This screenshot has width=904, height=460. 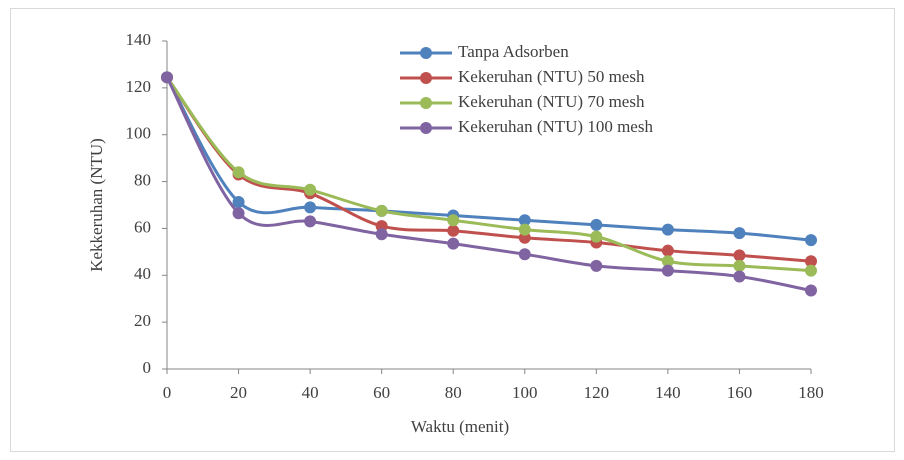 I want to click on y-tick-label: 140, so click(x=139, y=39).